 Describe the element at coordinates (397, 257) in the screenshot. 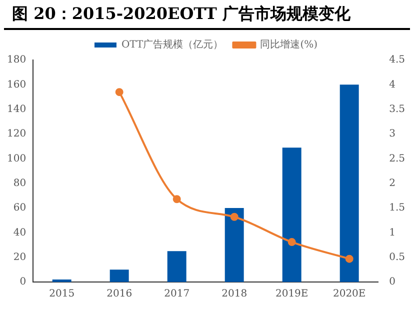

I see `y2-tick-label: 0.5` at that location.